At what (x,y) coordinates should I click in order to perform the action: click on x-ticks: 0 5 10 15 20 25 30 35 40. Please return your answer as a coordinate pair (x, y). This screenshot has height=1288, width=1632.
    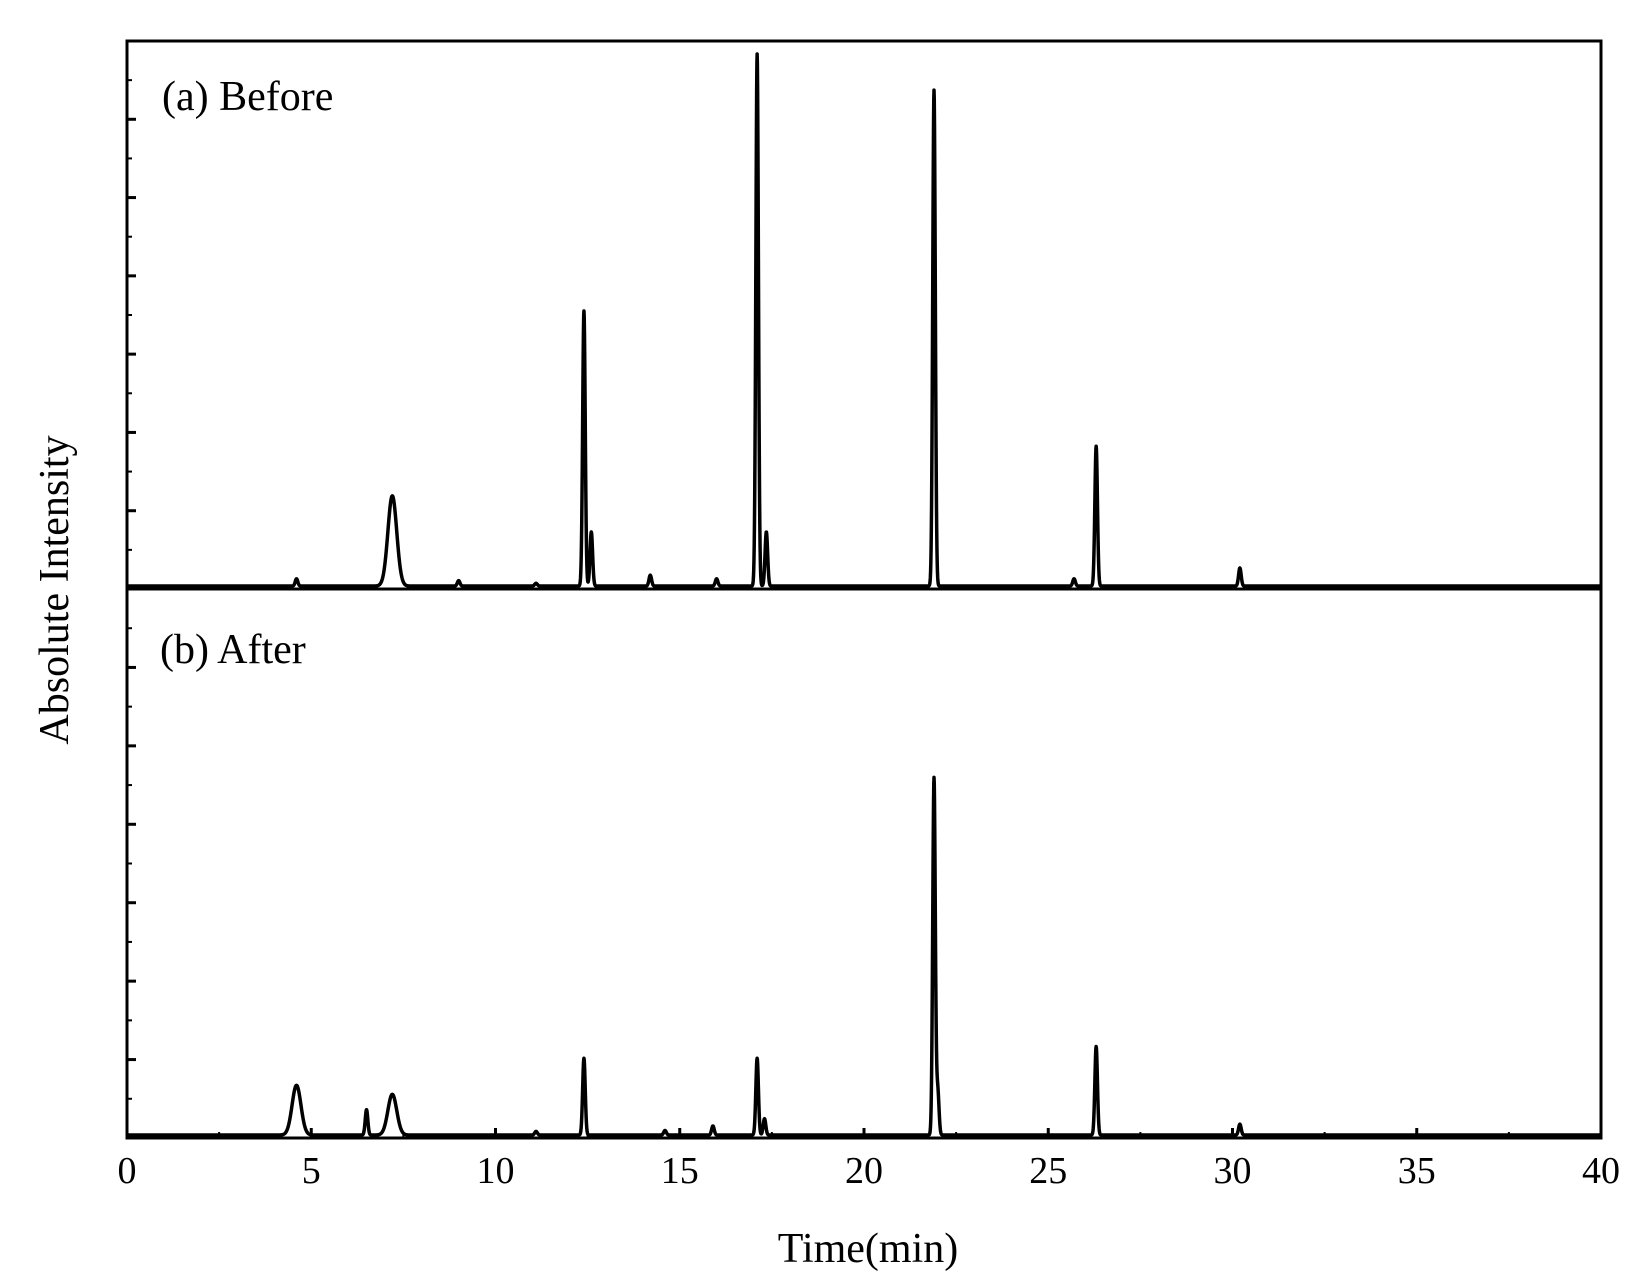
    Looking at the image, I should click on (869, 1160).